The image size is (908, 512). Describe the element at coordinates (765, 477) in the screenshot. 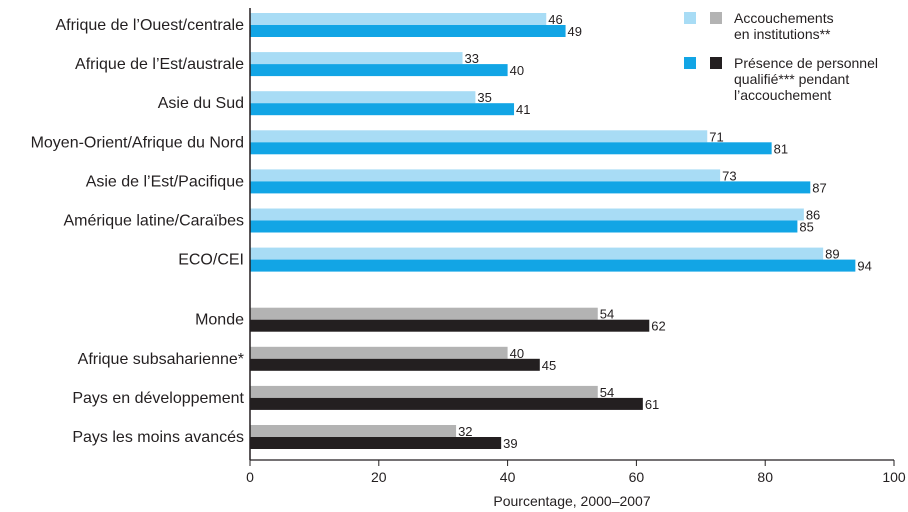

I see `x-tick-label: 80` at that location.